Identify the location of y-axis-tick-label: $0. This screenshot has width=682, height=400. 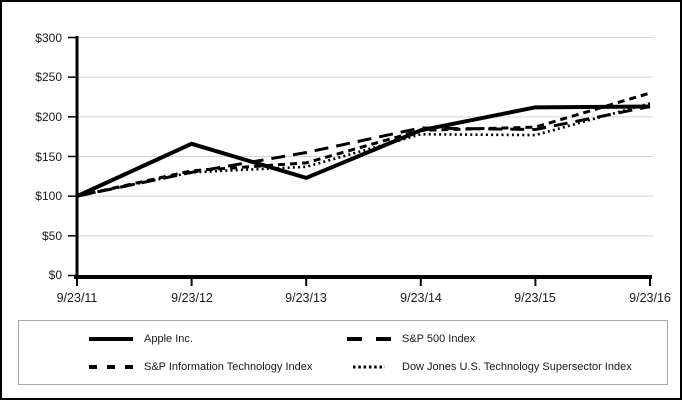
(55, 275).